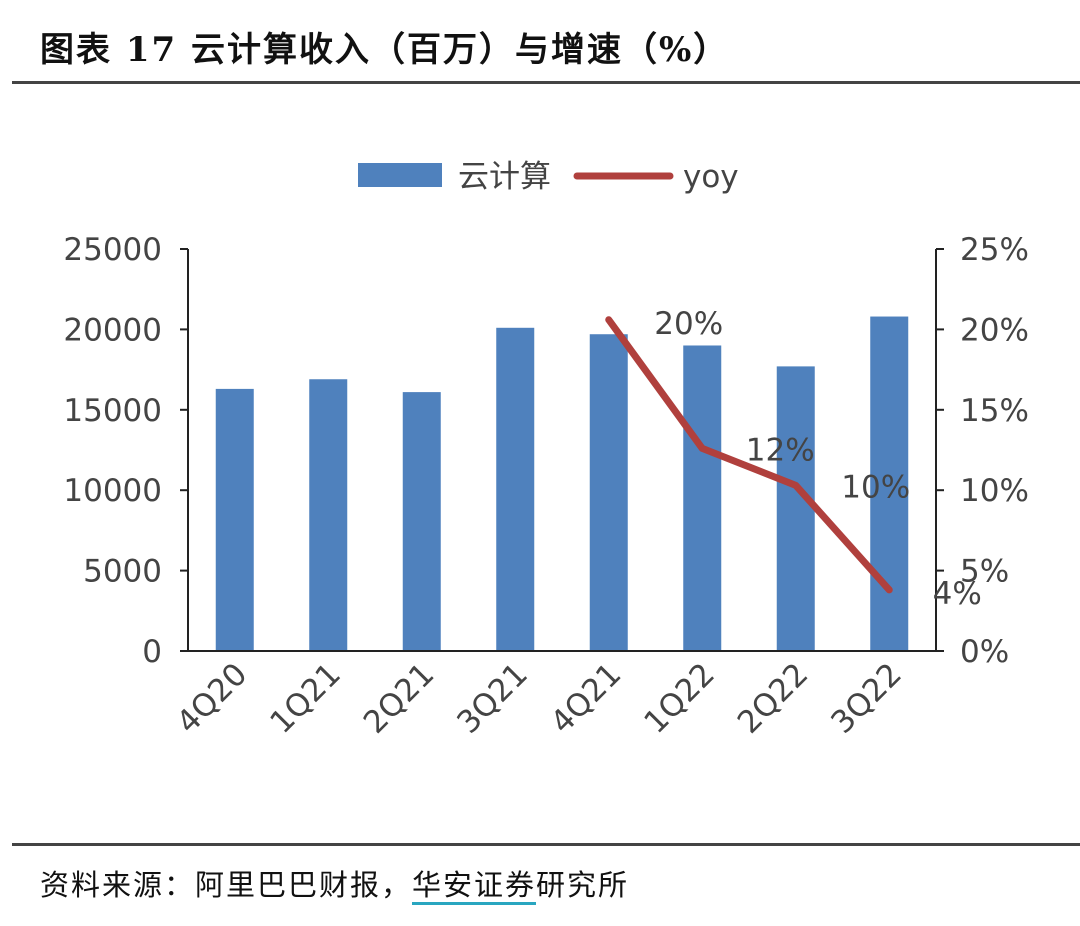 The width and height of the screenshot is (1080, 926). Describe the element at coordinates (112, 491) in the screenshot. I see `left-tick-label: 10000` at that location.